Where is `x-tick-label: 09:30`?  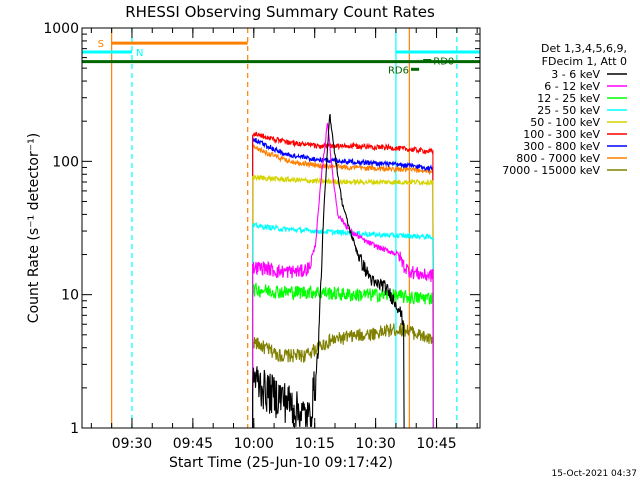
x-tick-label: 09:30 is located at coordinates (132, 444).